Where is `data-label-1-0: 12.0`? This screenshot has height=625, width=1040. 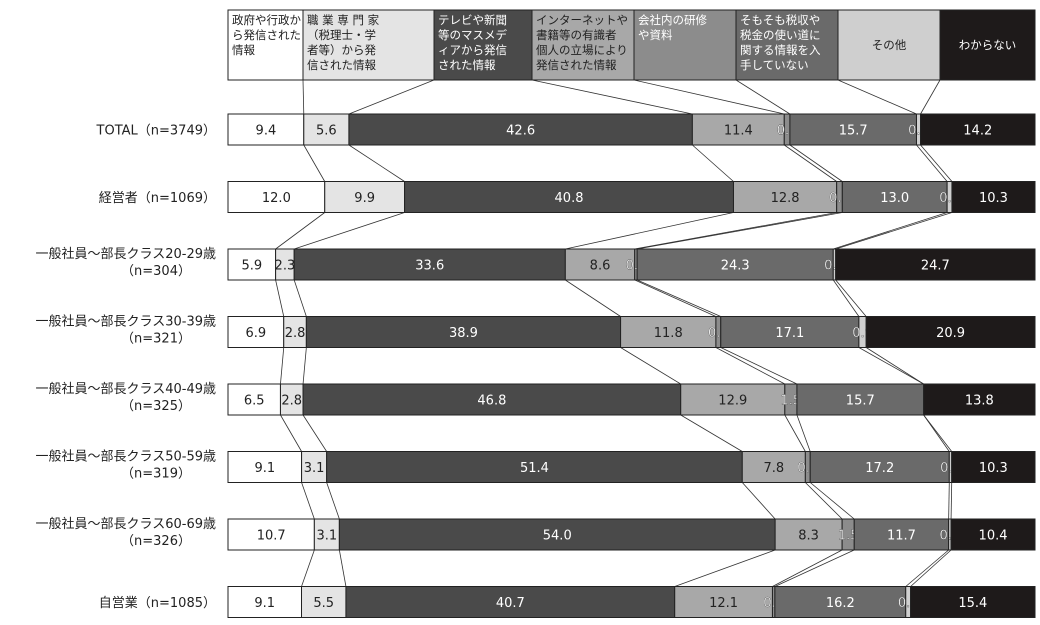
data-label-1-0: 12.0 is located at coordinates (276, 198).